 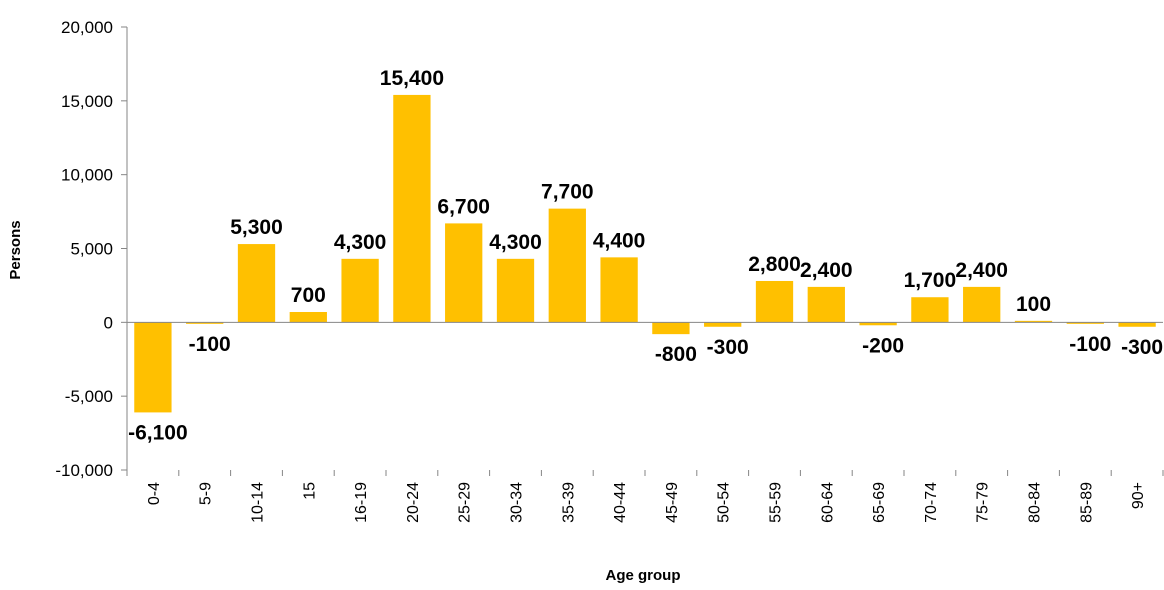 I want to click on x-tick-label: 16-19, so click(x=361, y=502).